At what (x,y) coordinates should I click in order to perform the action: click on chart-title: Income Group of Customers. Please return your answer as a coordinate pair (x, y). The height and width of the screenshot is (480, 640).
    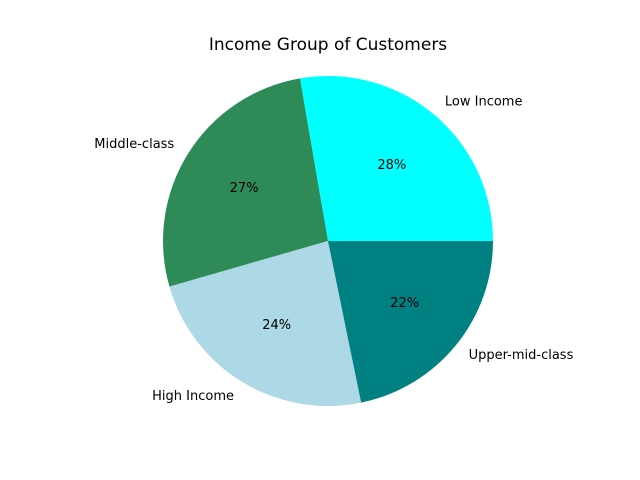
    Looking at the image, I should click on (328, 45).